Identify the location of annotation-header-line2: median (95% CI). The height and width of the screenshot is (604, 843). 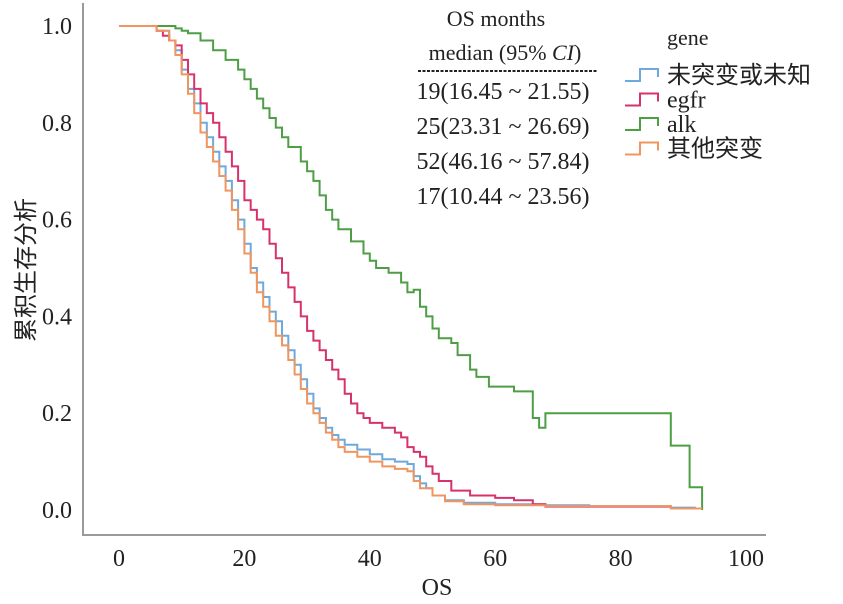
(505, 52).